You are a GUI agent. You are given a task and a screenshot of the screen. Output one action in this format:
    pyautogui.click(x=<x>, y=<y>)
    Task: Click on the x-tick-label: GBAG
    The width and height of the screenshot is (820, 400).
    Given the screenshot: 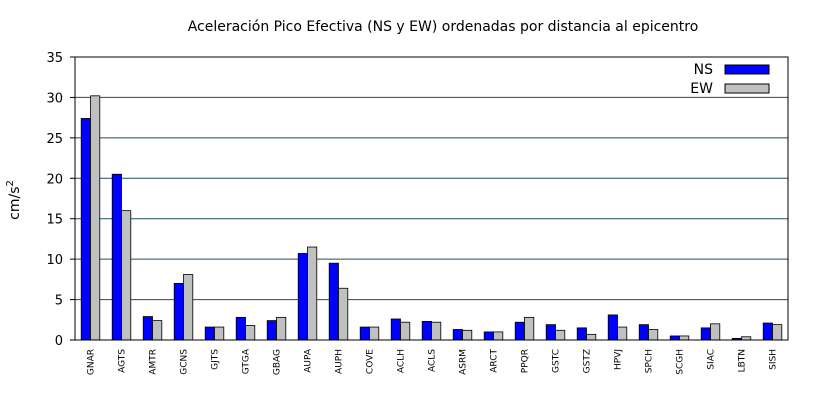 What is the action you would take?
    pyautogui.click(x=278, y=362)
    